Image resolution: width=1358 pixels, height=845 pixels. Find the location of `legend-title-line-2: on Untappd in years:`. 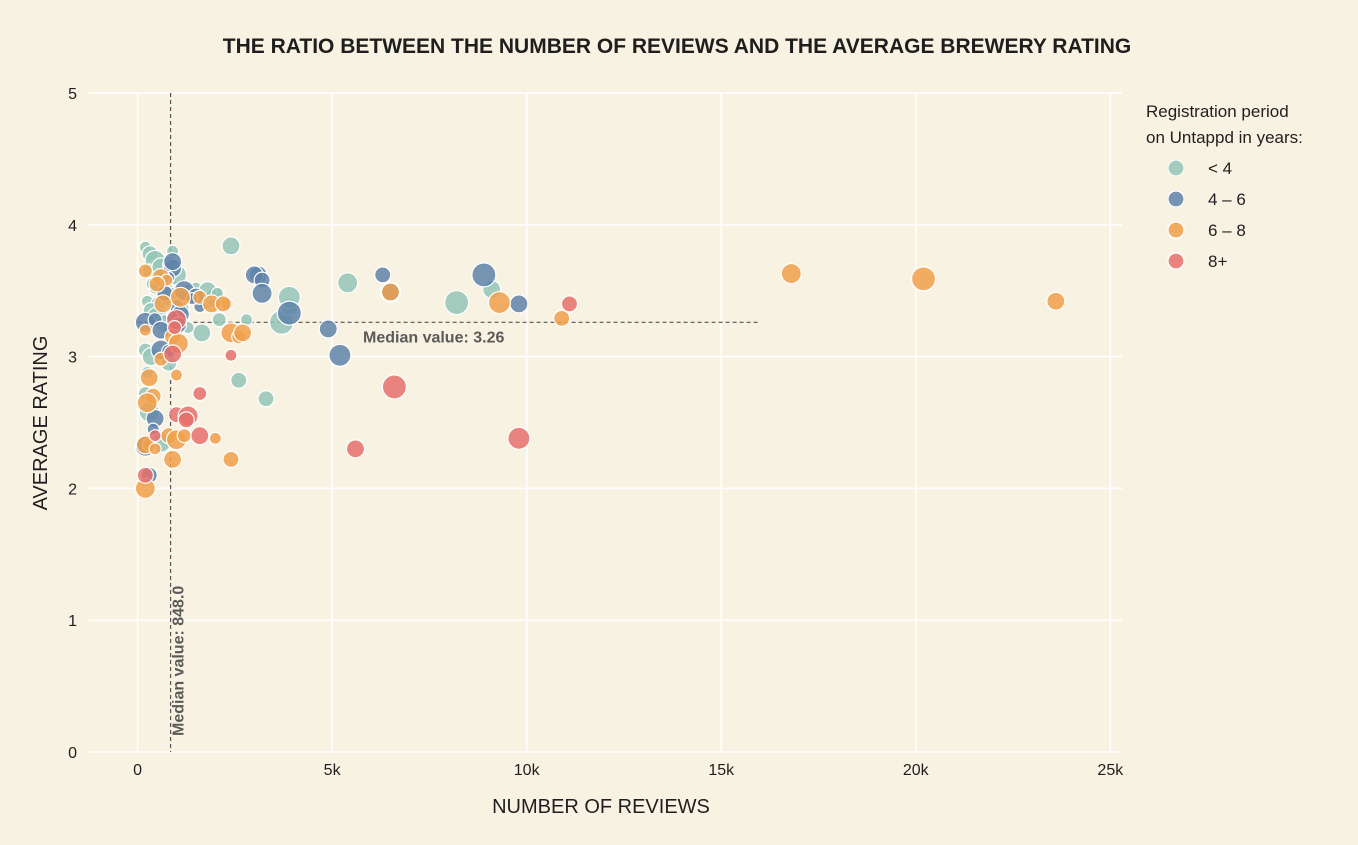

legend-title-line-2: on Untappd in years: is located at coordinates (1224, 137).